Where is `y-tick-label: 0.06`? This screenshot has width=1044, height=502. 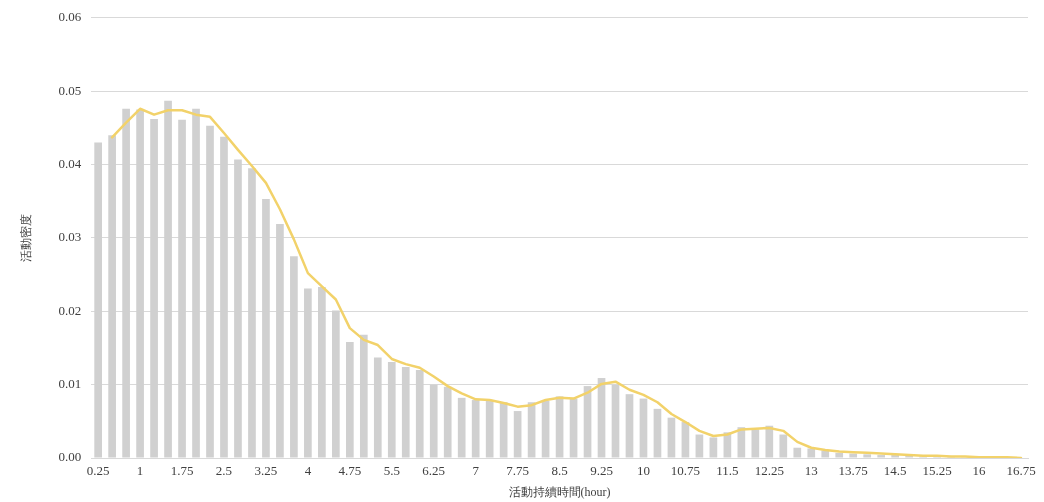 y-tick-label: 0.06 is located at coordinates (70, 17).